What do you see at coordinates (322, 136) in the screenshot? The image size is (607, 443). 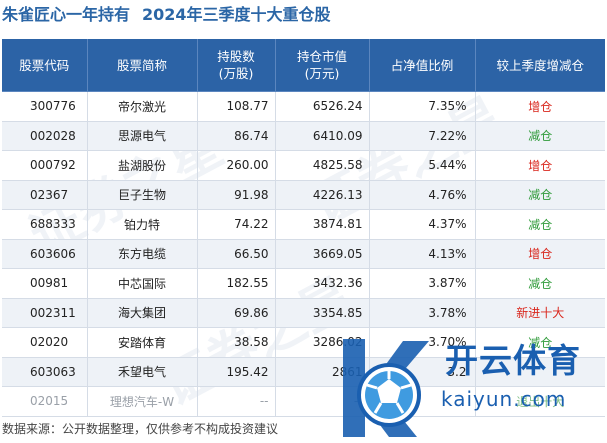 I see `position-value: 6410.09` at bounding box center [322, 136].